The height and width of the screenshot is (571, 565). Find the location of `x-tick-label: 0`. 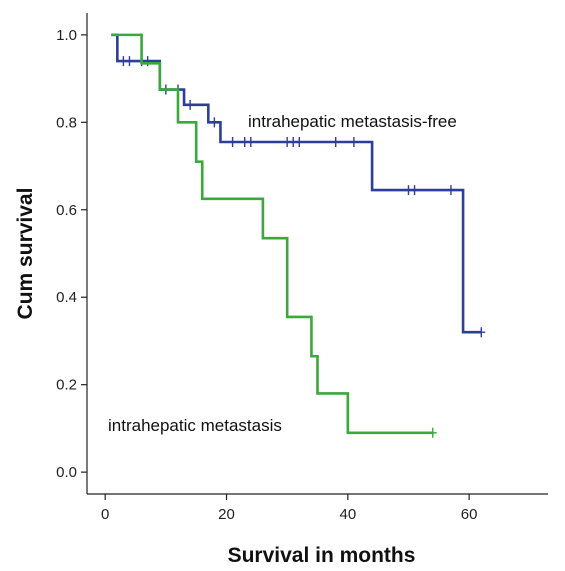

x-tick-label: 0 is located at coordinates (105, 514).